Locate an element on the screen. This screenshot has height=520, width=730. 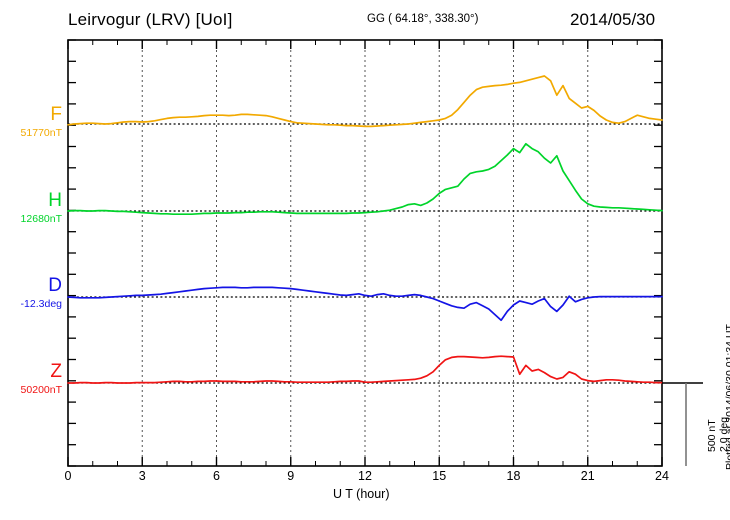
component-label-z: Z is located at coordinates (56, 371).